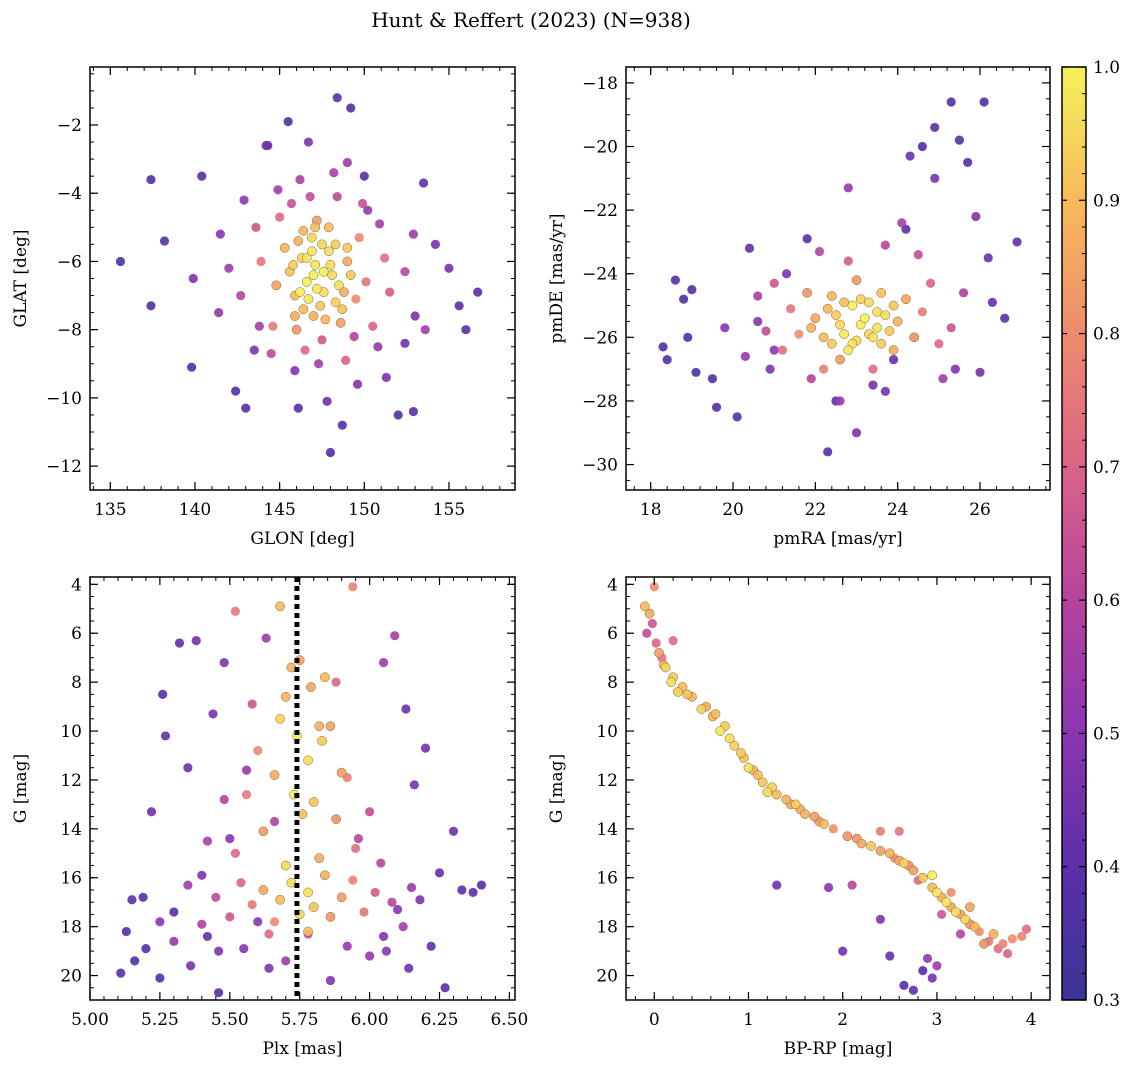  Describe the element at coordinates (76, 683) in the screenshot. I see `y-tick-label: 8` at that location.